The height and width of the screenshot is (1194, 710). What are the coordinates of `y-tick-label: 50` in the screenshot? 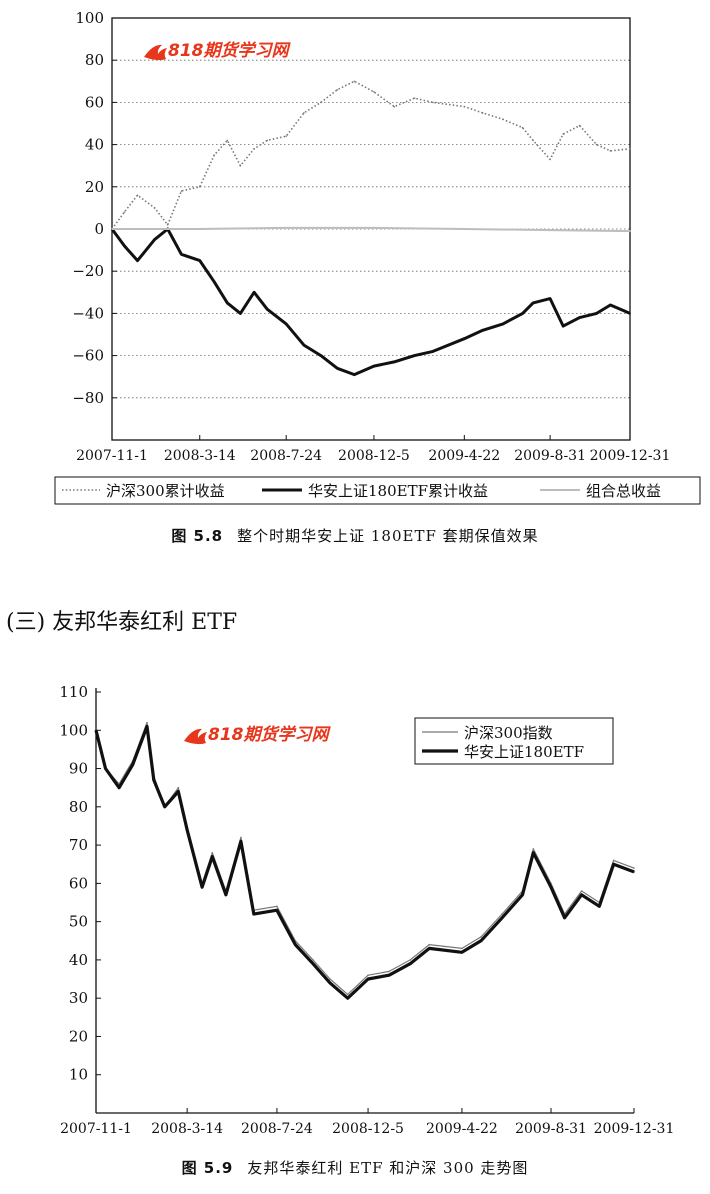 It's located at (78, 922).